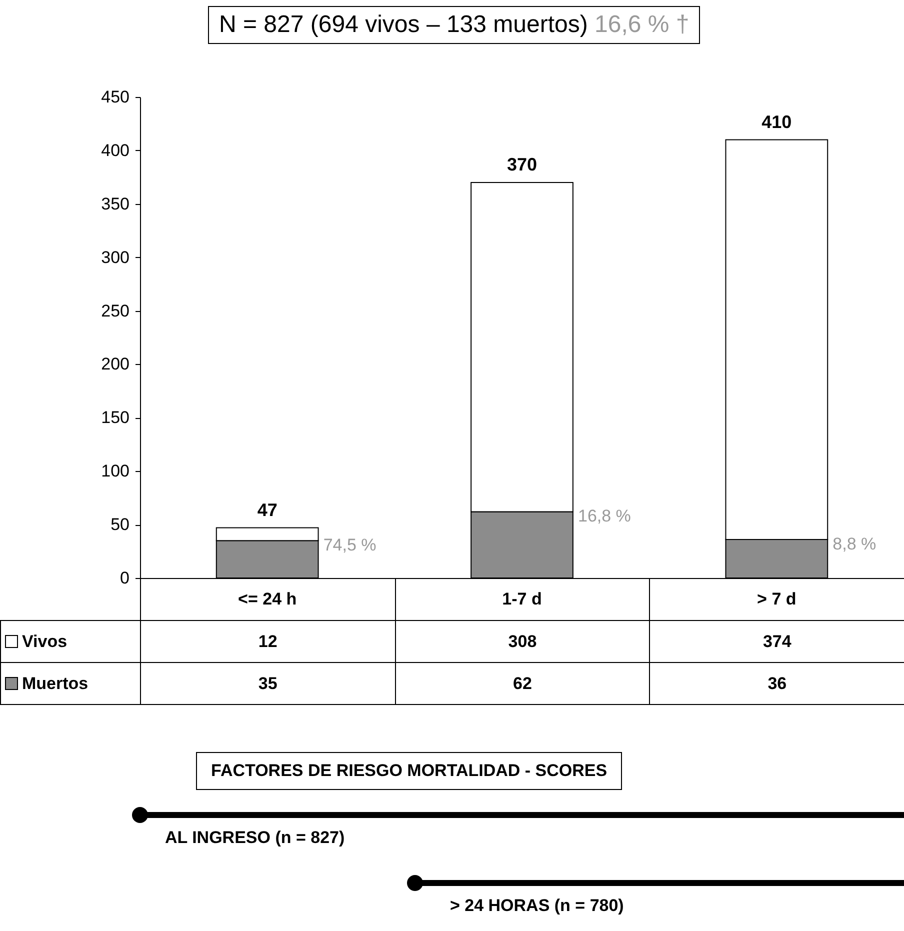  Describe the element at coordinates (776, 599) in the screenshot. I see `x-tick-label: > 7 d` at that location.